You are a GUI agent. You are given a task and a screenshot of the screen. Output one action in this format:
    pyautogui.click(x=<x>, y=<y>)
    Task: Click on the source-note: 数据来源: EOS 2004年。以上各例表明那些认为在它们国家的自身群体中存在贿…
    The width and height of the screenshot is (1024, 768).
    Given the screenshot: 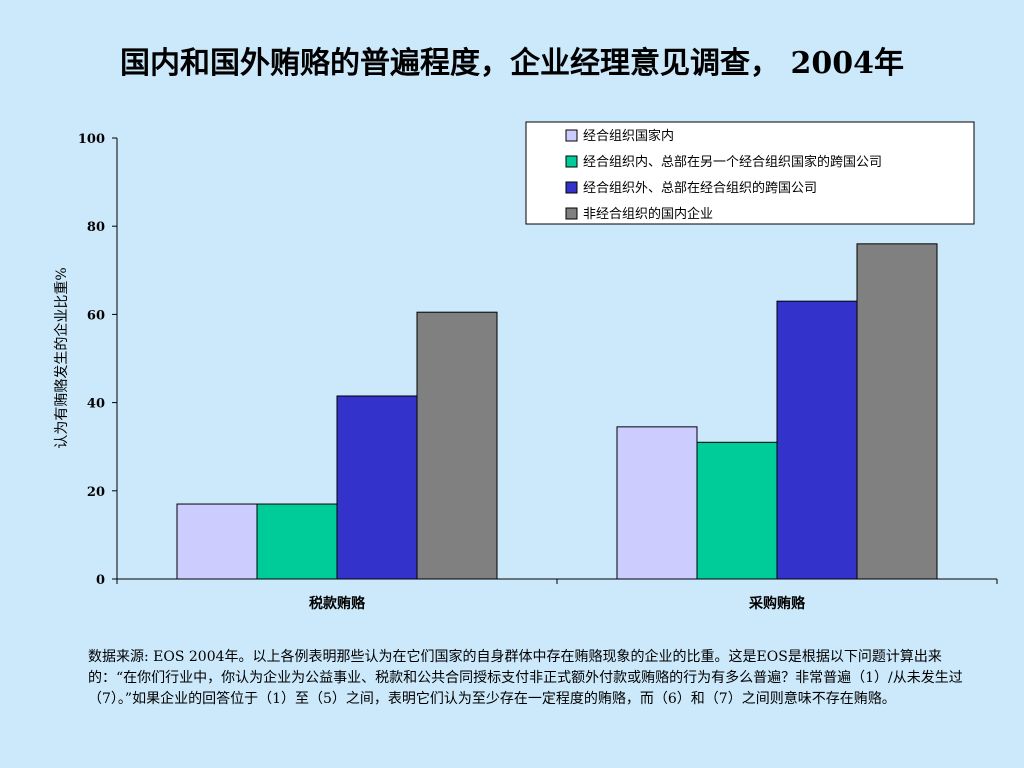 What is the action you would take?
    pyautogui.click(x=525, y=678)
    